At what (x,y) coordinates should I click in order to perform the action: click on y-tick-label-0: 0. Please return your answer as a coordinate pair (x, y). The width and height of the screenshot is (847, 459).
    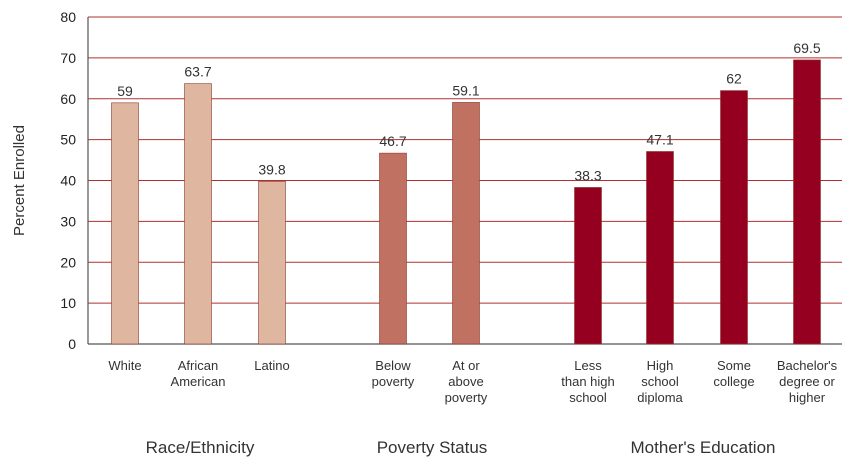
    Looking at the image, I should click on (72, 344).